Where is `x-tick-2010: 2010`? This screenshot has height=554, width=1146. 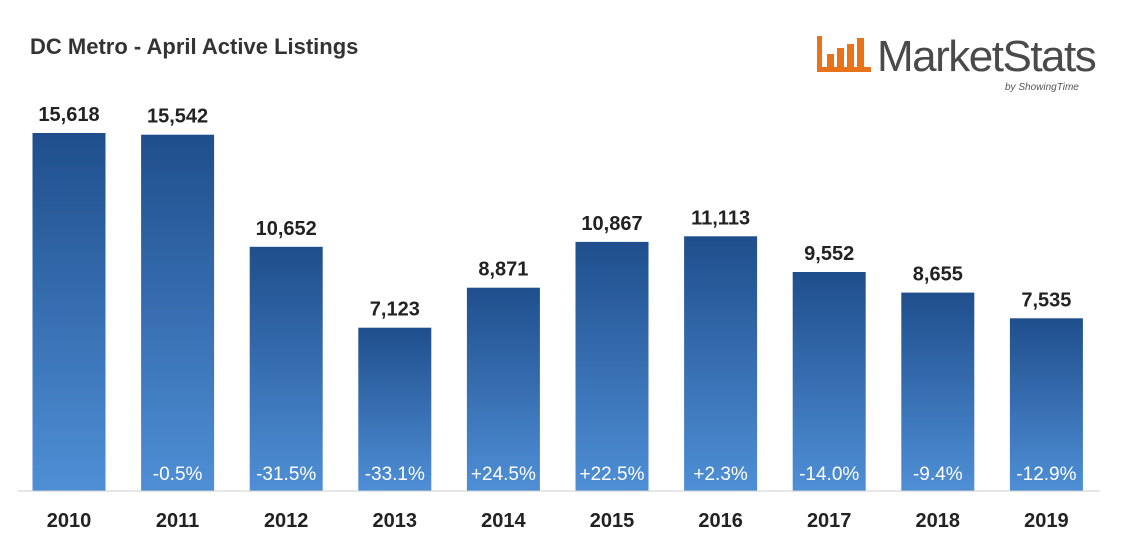
x-tick-2010: 2010 is located at coordinates (69, 521).